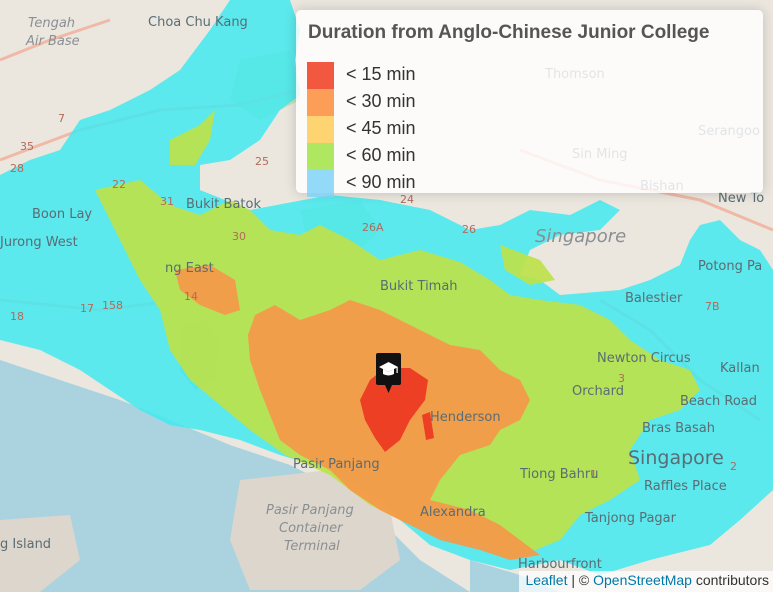 The width and height of the screenshot is (773, 592). Describe the element at coordinates (718, 401) in the screenshot. I see `label-beach-road: Beach Road` at that location.